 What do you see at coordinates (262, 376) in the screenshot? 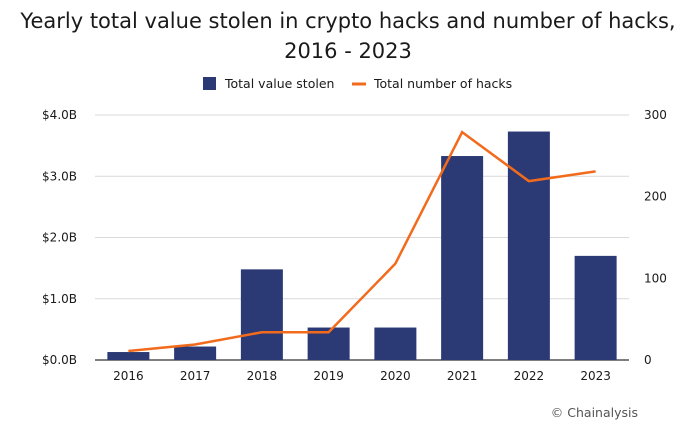
I see `x-tick-label: 2018` at bounding box center [262, 376].